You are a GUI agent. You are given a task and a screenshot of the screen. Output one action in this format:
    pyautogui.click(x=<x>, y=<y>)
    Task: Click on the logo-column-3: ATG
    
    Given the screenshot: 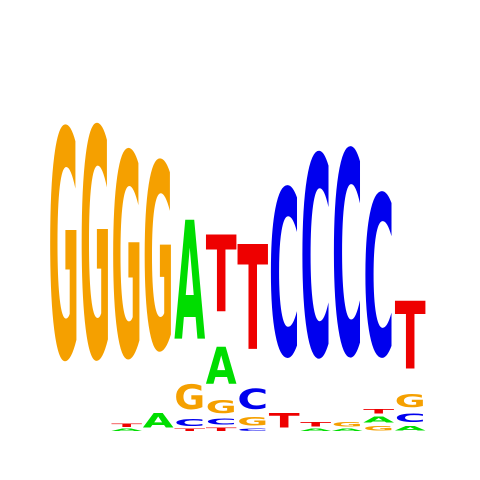 What is the action you would take?
    pyautogui.click(x=126, y=265)
    